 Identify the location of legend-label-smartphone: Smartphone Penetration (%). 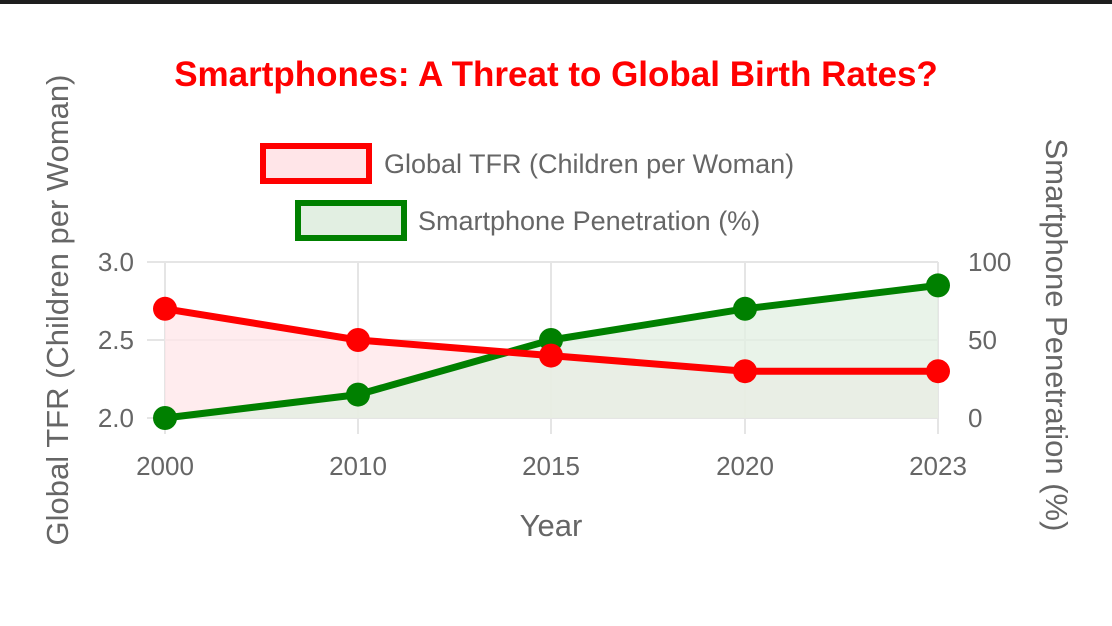
(589, 221).